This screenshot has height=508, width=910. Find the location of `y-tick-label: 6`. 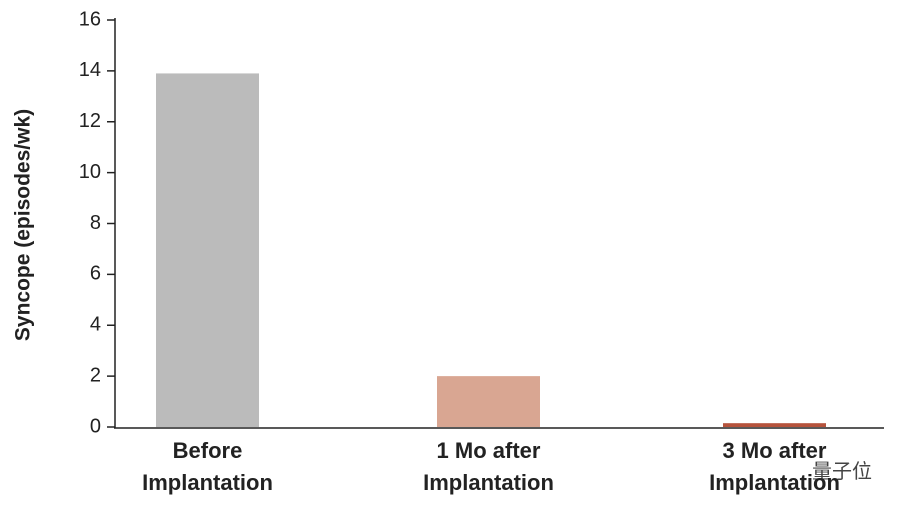

y-tick-label: 6 is located at coordinates (95, 274).